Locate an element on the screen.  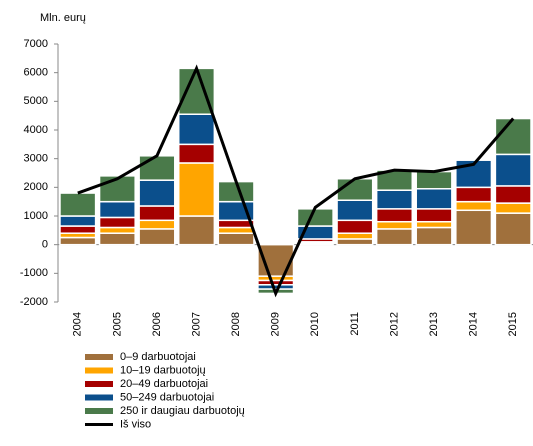
x-tick-label: 2015 is located at coordinates (513, 324).